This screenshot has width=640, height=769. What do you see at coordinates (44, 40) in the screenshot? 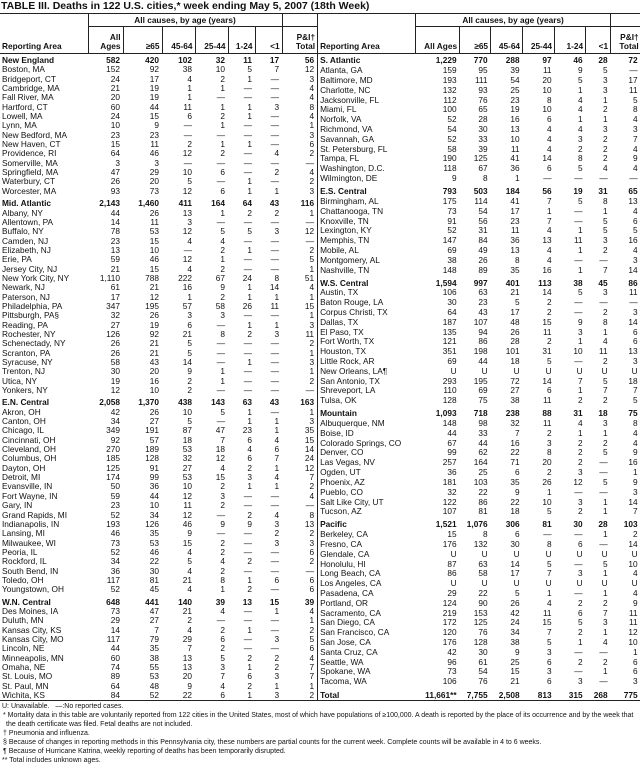
I see `header-reporting-area: Reporting Area` at bounding box center [44, 40].